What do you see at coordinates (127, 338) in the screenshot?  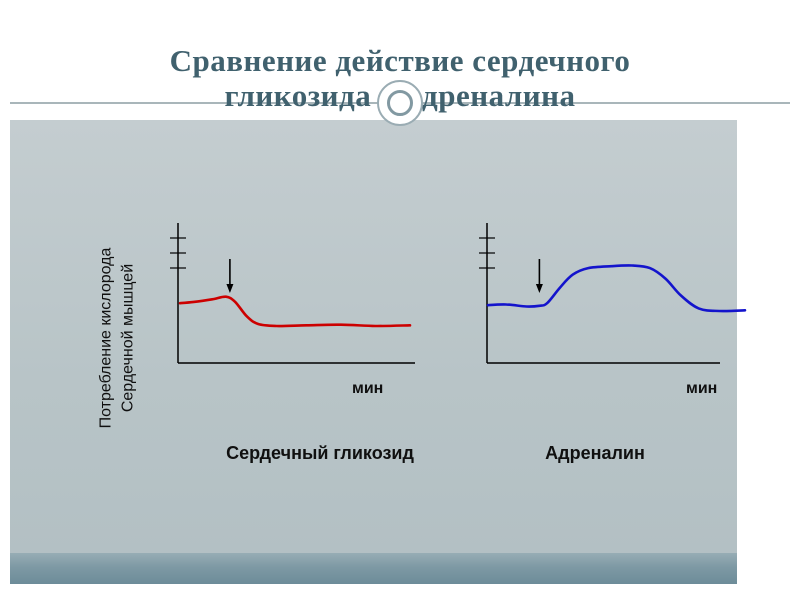 I see `y-axis-label-line2: Сердечной мышцей` at bounding box center [127, 338].